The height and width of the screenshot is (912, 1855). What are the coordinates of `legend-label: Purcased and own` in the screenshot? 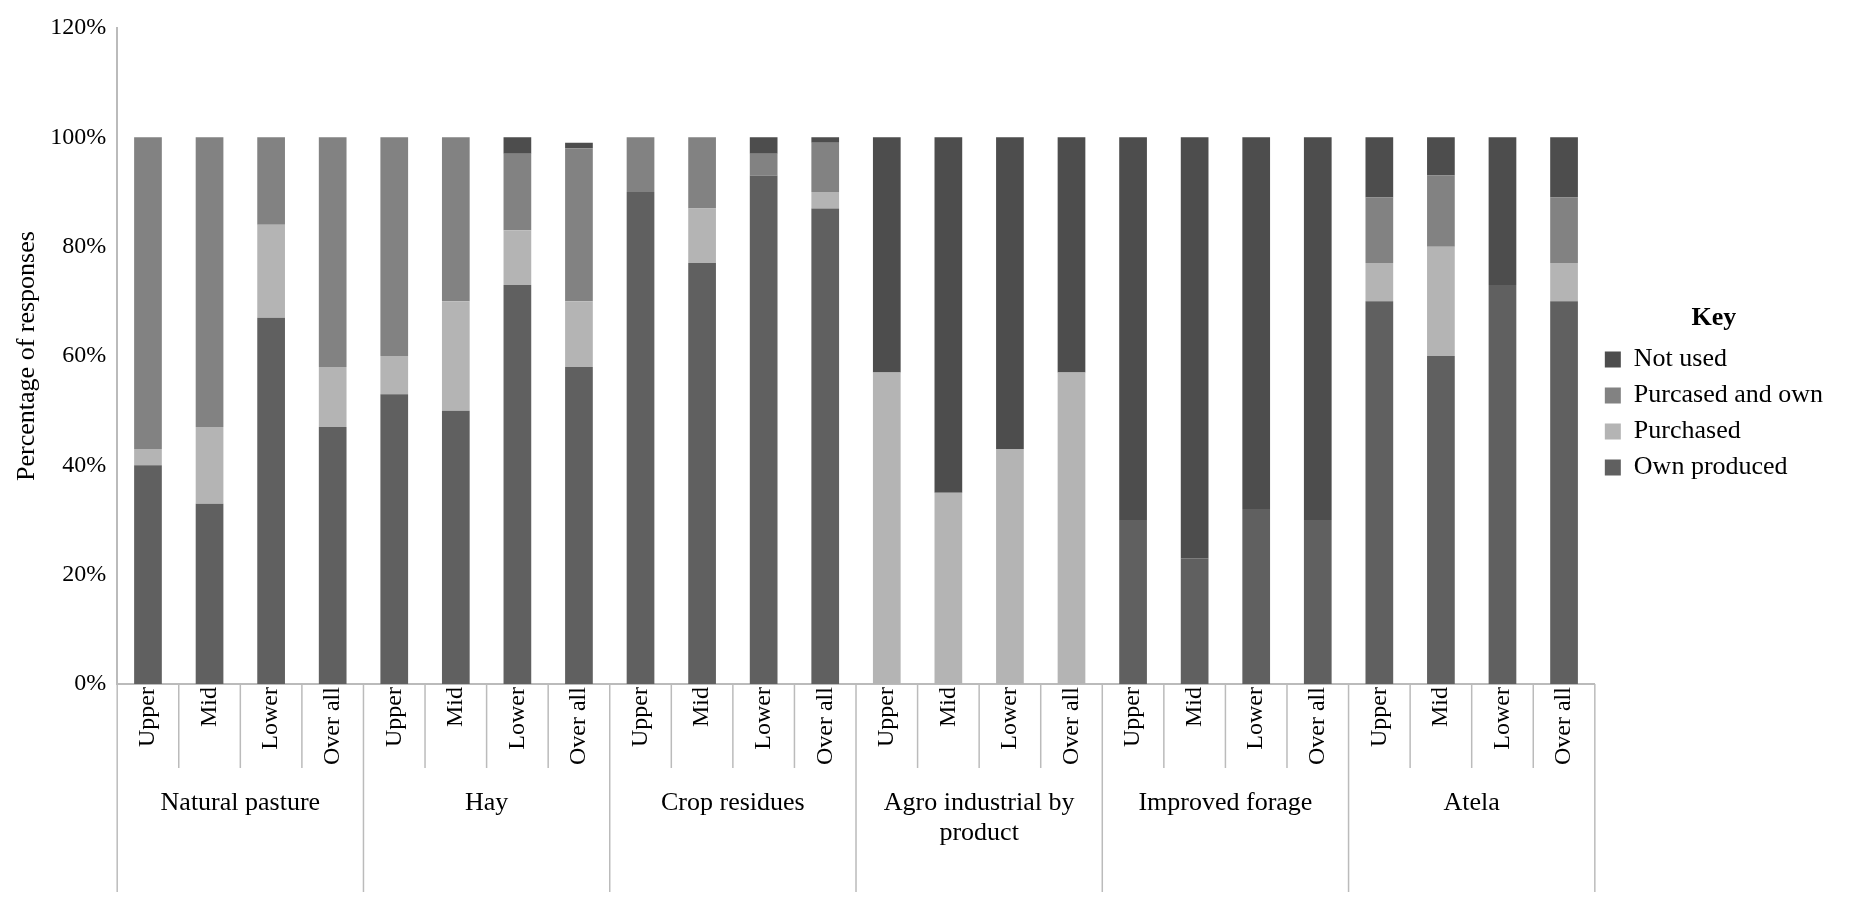 It's located at (1728, 394).